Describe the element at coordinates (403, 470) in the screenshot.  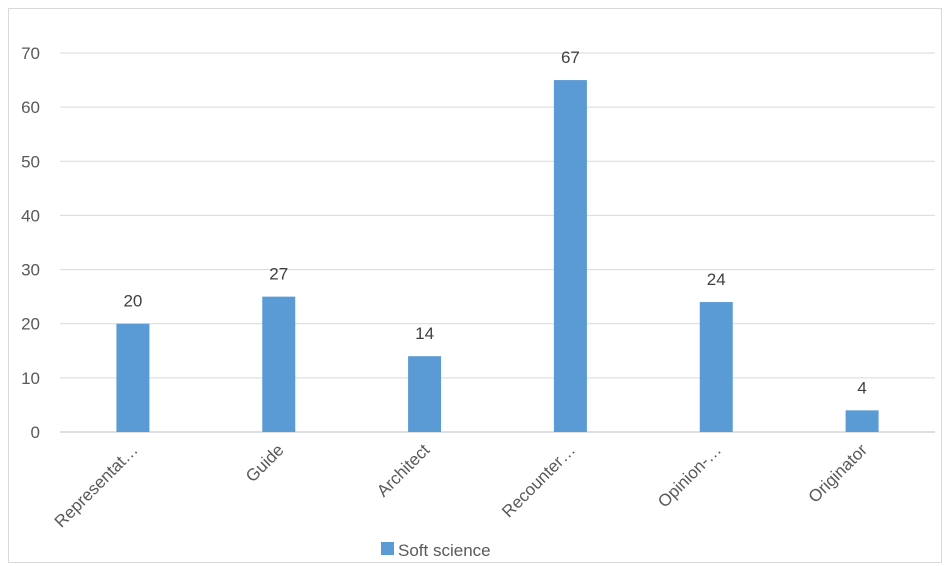
I see `category-label: Architect` at that location.